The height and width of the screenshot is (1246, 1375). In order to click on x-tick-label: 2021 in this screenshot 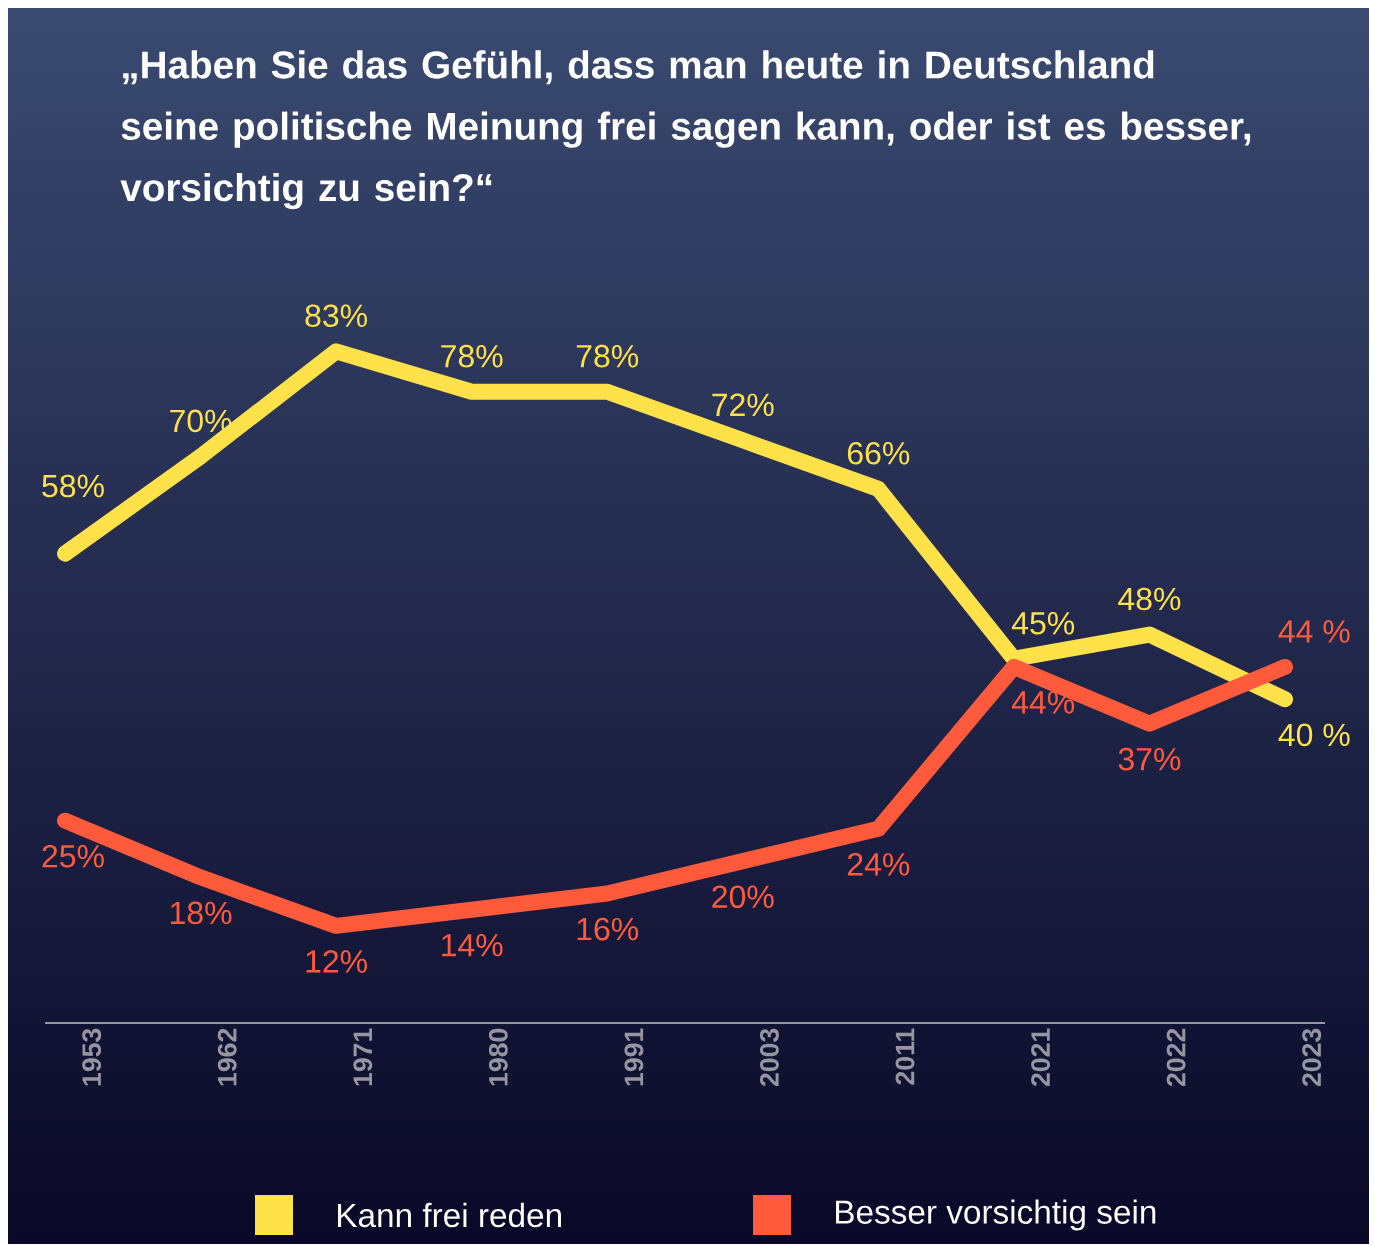, I will do `click(1040, 1057)`.